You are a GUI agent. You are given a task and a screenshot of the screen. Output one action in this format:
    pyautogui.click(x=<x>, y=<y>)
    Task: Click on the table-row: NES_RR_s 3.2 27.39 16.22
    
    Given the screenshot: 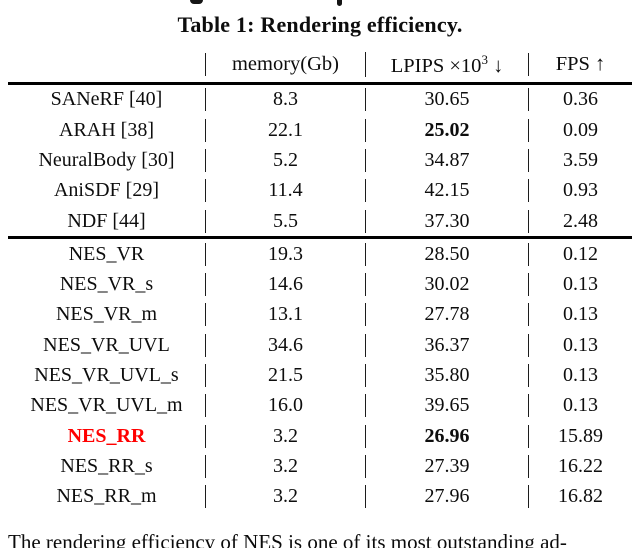 What is the action you would take?
    pyautogui.click(x=320, y=466)
    